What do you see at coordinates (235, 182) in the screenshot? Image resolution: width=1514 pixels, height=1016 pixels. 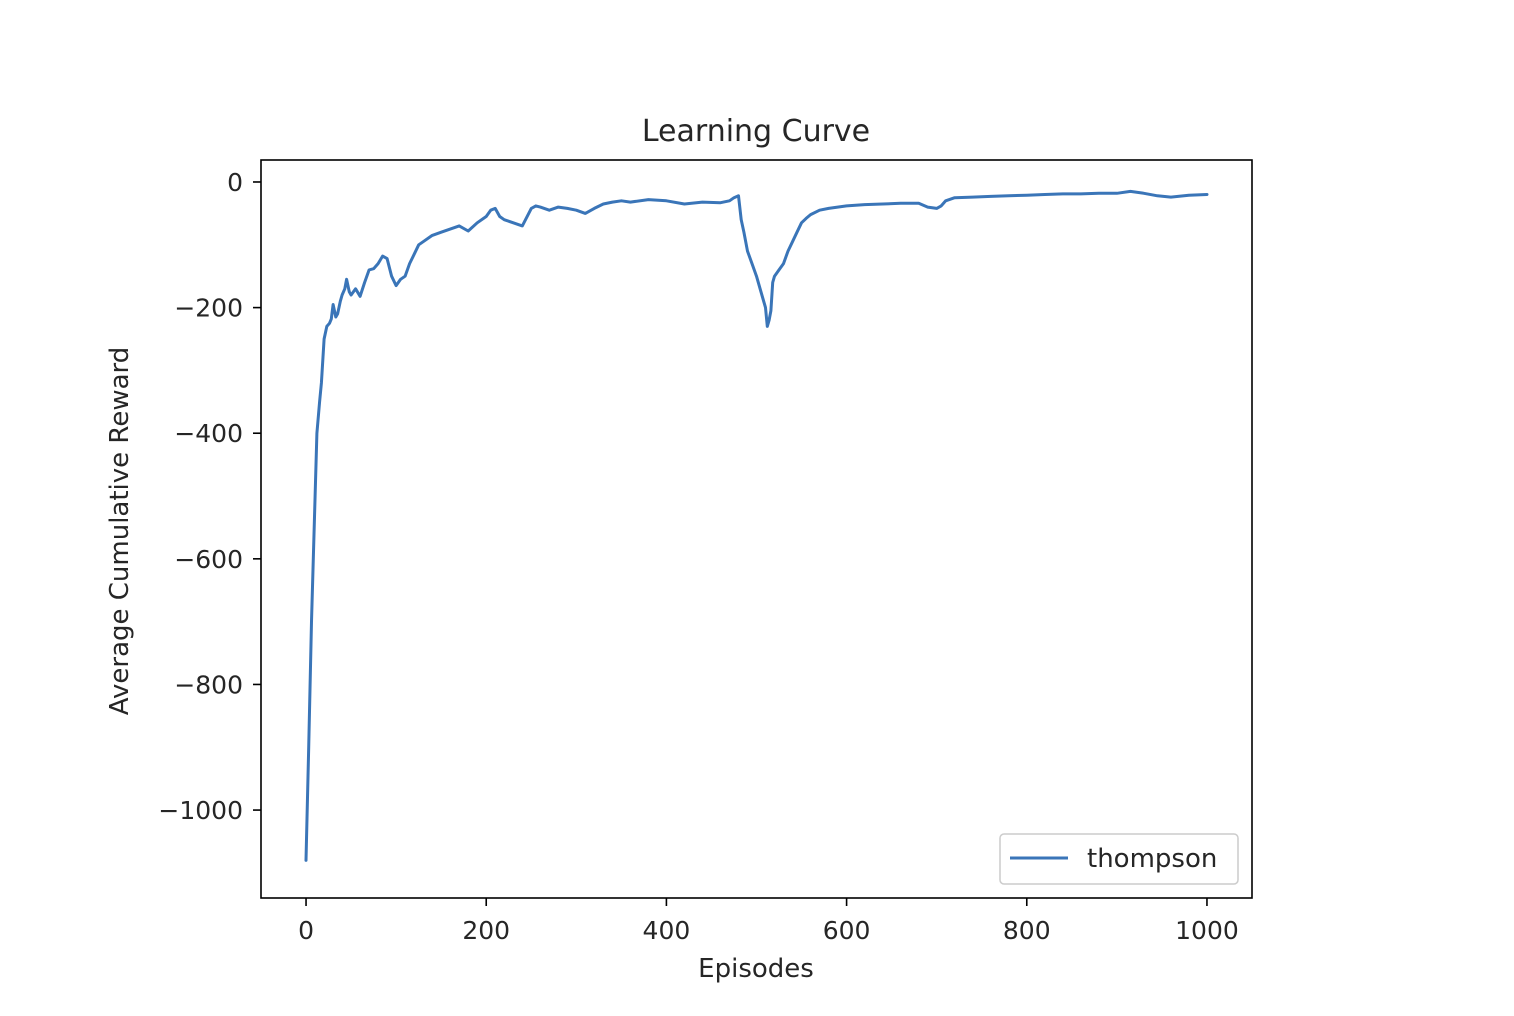 I see `y-tick-label: 0` at bounding box center [235, 182].